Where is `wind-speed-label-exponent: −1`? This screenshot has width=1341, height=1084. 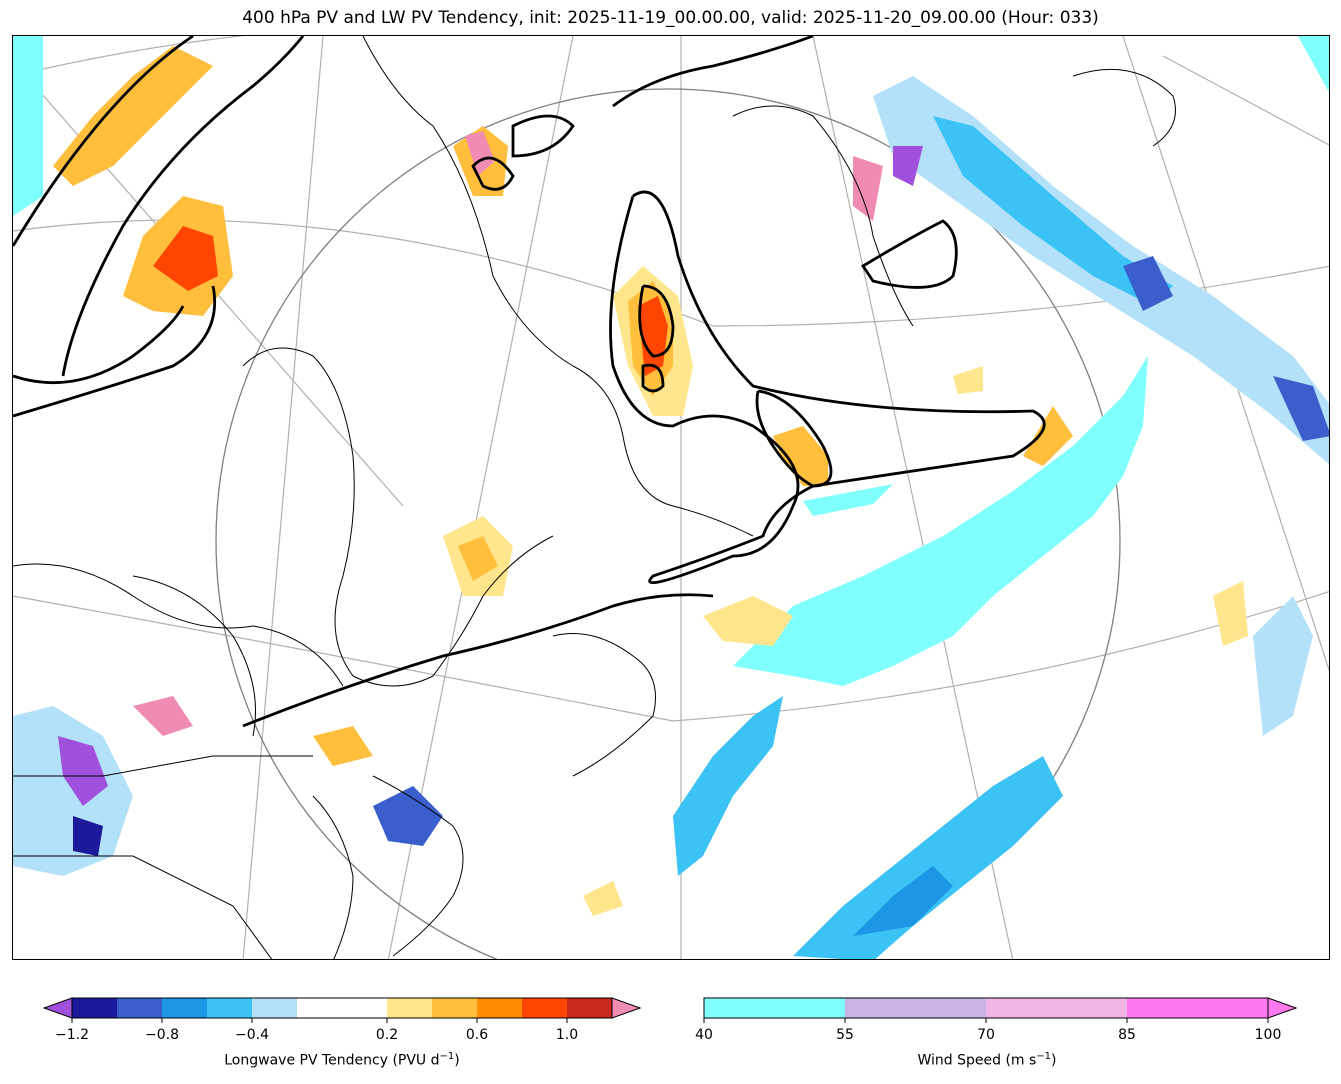
wind-speed-label-exponent: −1 is located at coordinates (1044, 1056).